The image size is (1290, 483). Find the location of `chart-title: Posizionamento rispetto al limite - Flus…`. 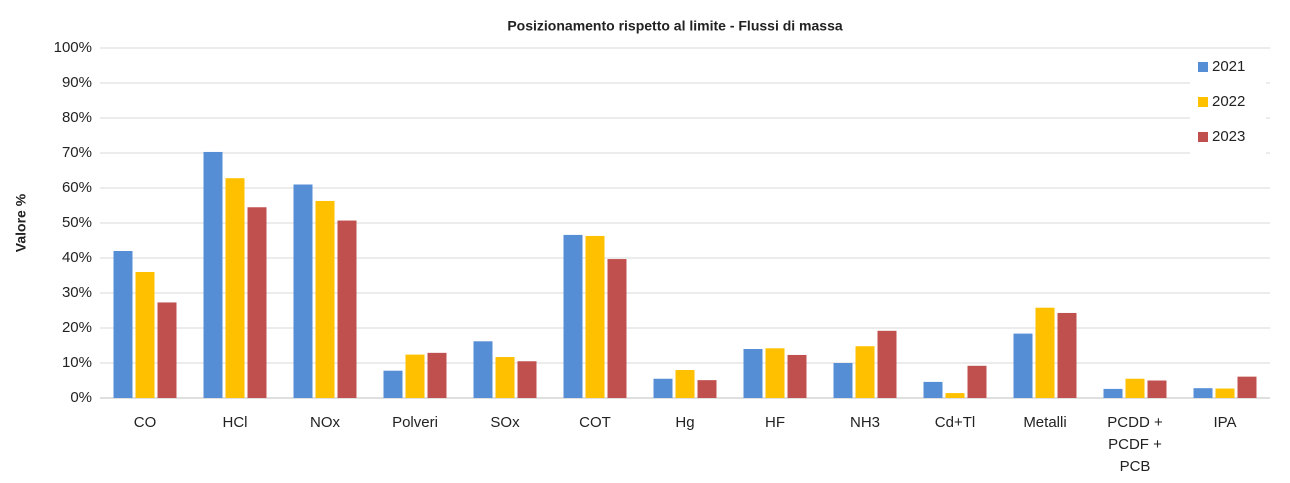

chart-title: Posizionamento rispetto al limite - Flus… is located at coordinates (675, 26).